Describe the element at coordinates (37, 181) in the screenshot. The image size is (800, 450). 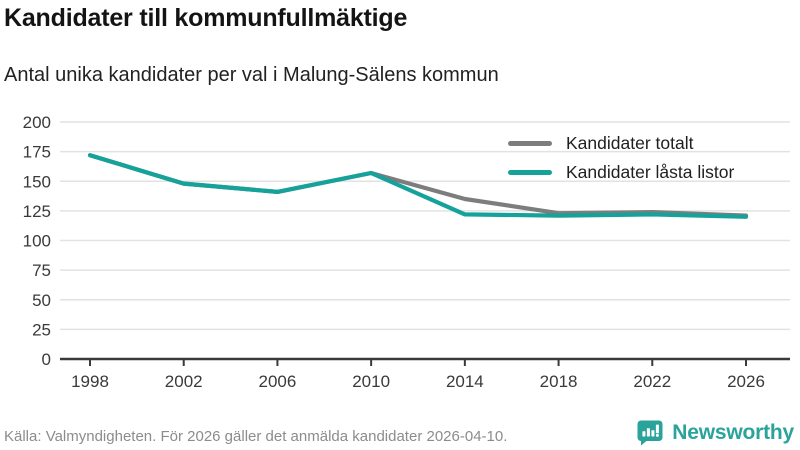
I see `svg-text: 150` at that location.